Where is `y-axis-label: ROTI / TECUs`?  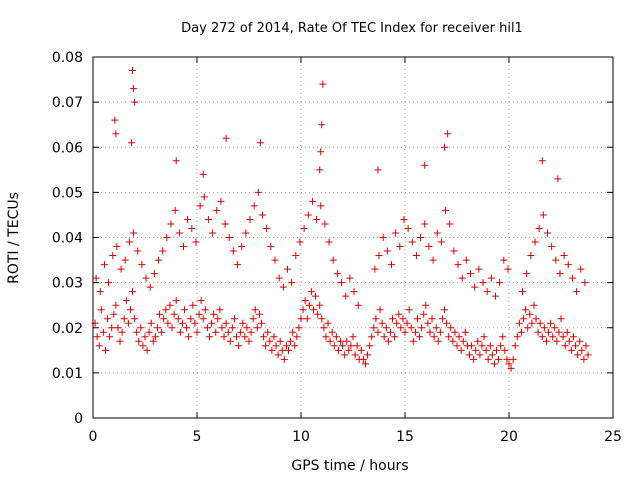 y-axis-label: ROTI / TECUs is located at coordinates (14, 238).